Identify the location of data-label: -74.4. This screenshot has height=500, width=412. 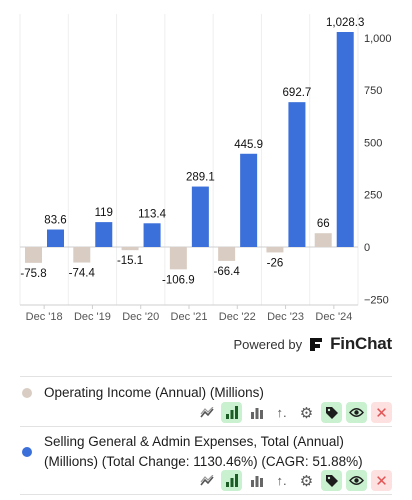
(82, 274).